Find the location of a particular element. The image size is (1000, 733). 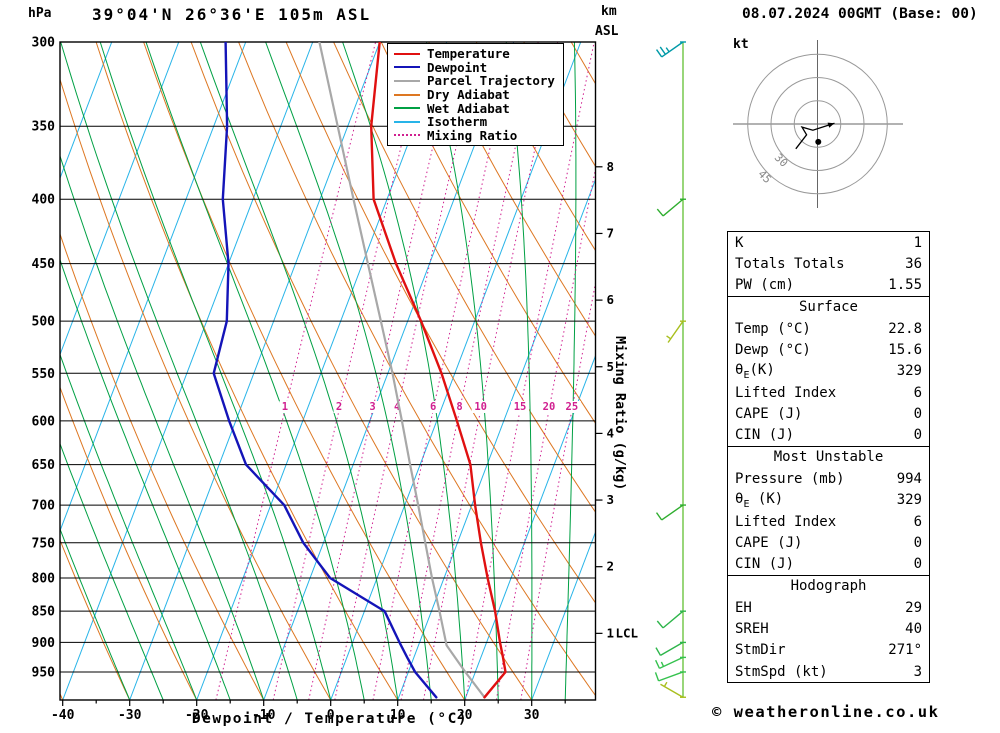

stat-label: StmDir is located at coordinates (760, 650).